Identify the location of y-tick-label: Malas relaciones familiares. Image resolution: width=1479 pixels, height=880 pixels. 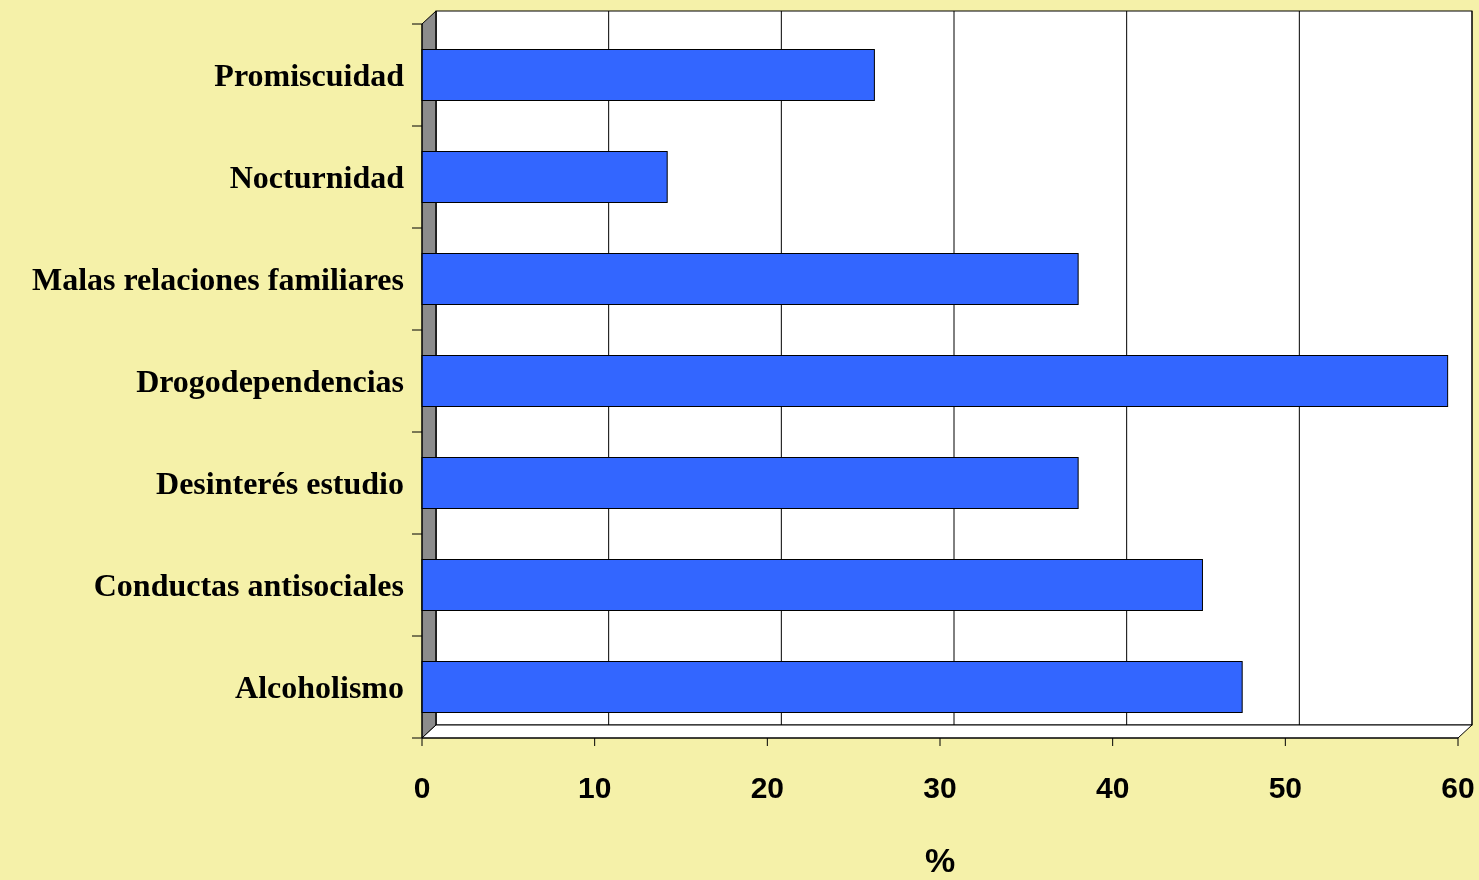
(217, 279).